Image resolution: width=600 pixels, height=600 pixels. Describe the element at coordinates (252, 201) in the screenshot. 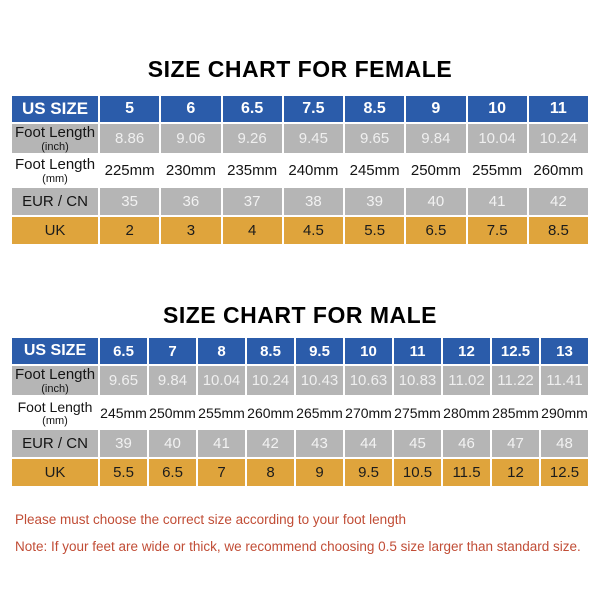

I see `value-cell: 37` at that location.